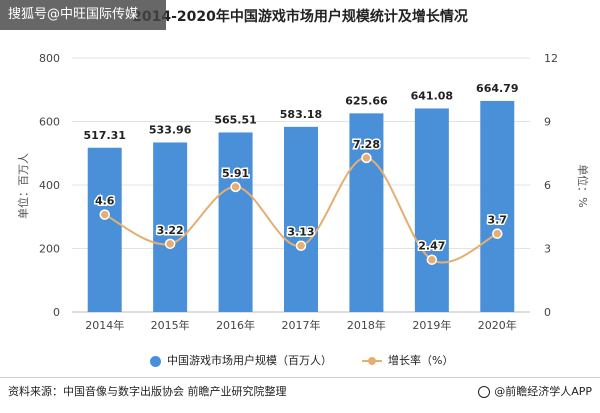 The image size is (600, 413). What do you see at coordinates (547, 122) in the screenshot?
I see `y-right-tick-label: 9` at bounding box center [547, 122].